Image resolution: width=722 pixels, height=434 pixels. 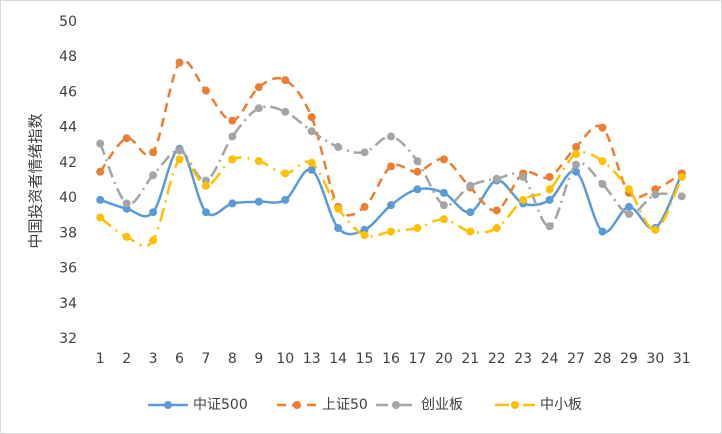 I want to click on x-tick-label: 29, so click(x=629, y=359).